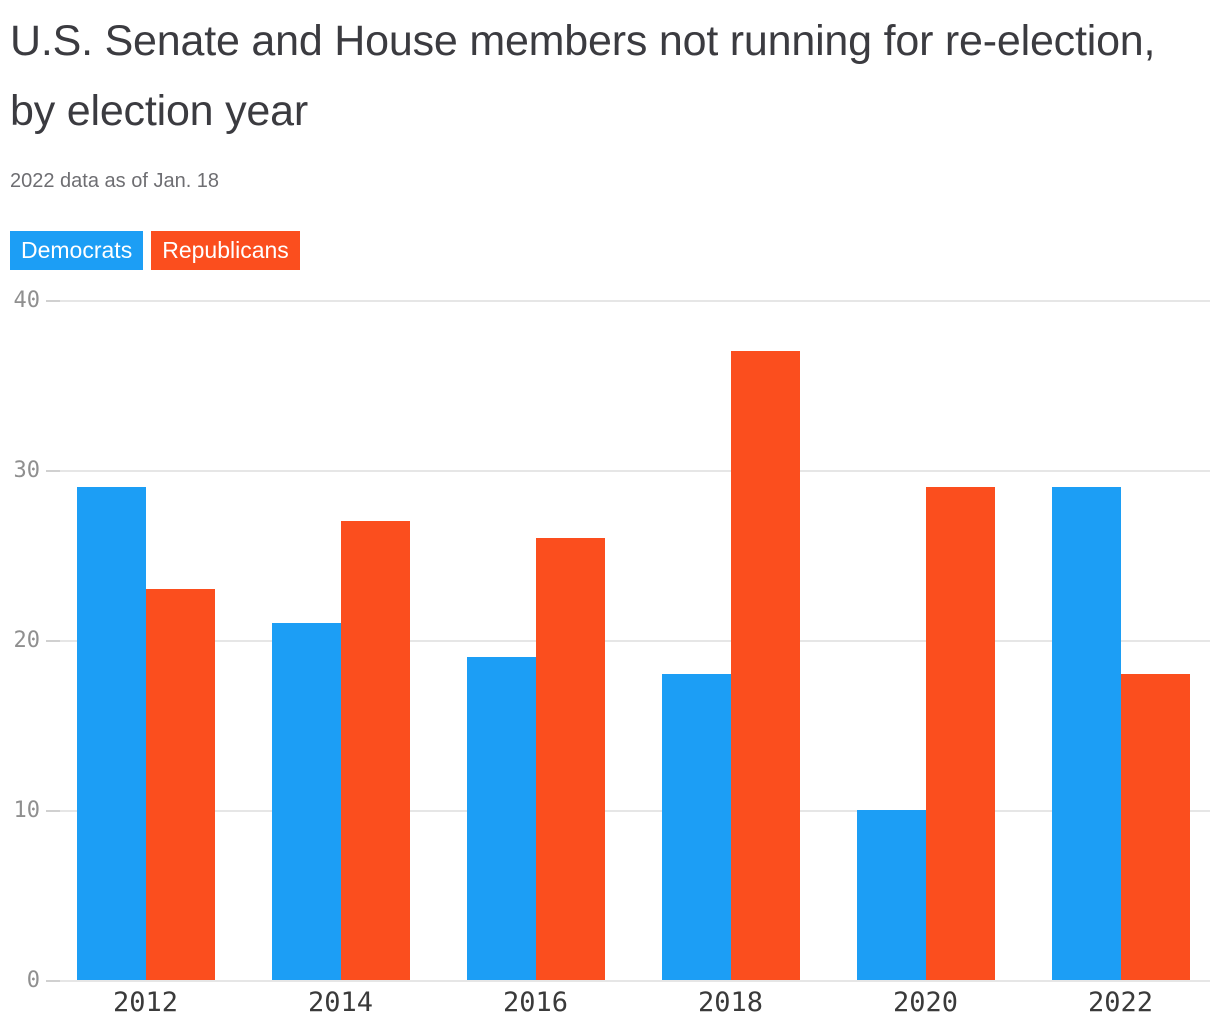  I want to click on bar-democrats-2018, so click(696, 827).